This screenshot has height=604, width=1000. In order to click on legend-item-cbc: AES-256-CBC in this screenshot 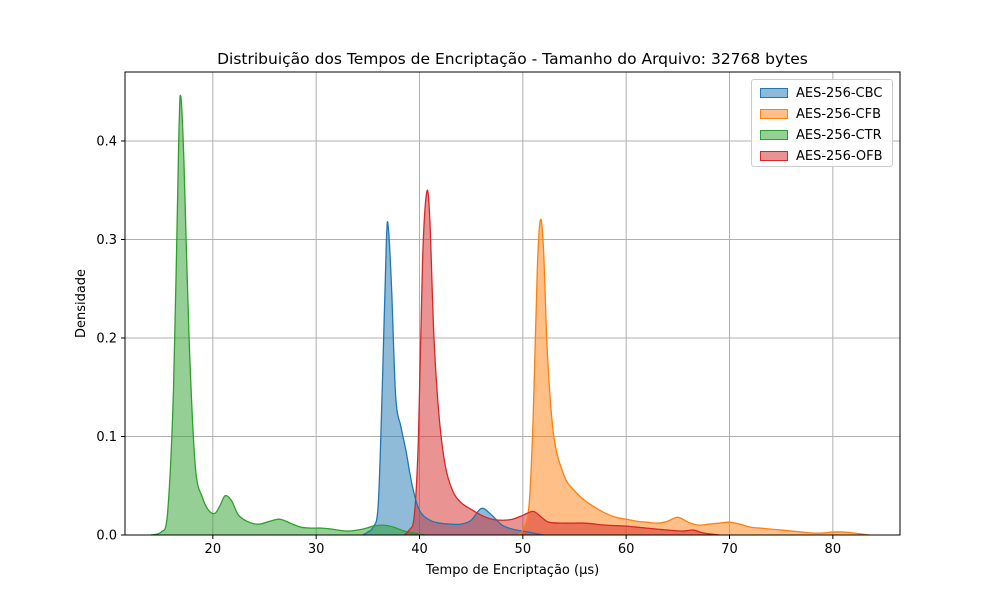, I will do `click(821, 93)`.